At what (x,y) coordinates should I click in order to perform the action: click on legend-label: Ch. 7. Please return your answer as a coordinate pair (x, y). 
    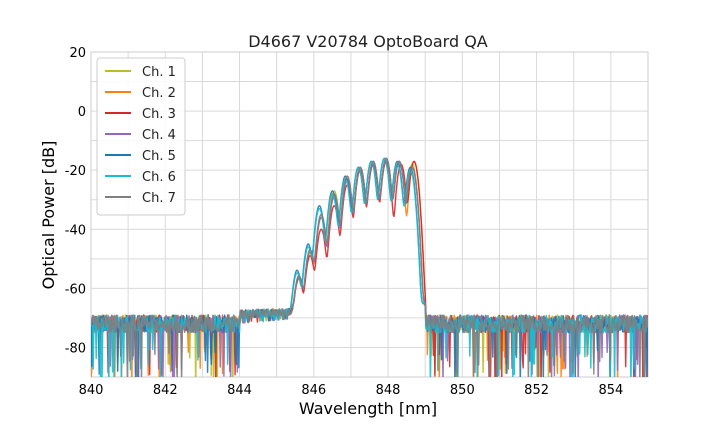
    Looking at the image, I should click on (159, 198).